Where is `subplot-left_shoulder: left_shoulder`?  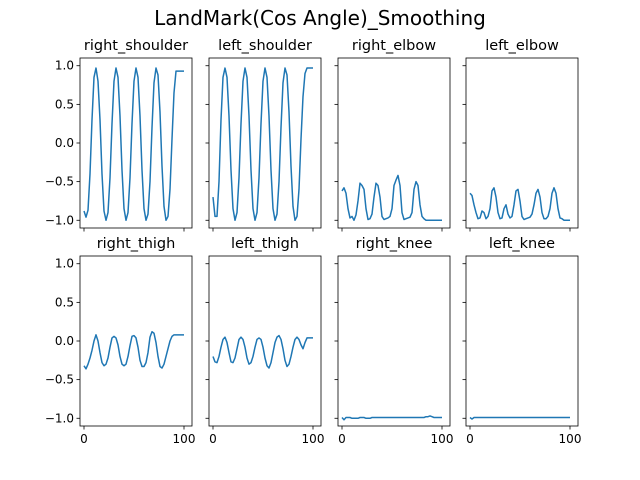
subplot-left_shoulder: left_shoulder is located at coordinates (263, 135).